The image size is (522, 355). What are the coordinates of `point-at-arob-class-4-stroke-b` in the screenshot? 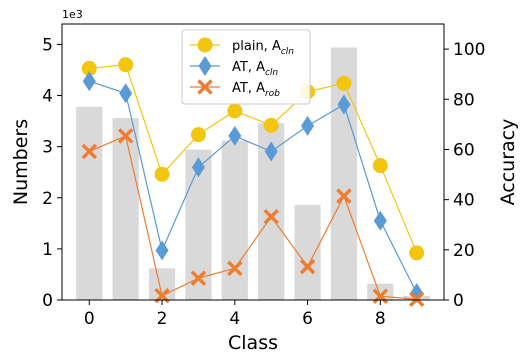 It's located at (235, 268).